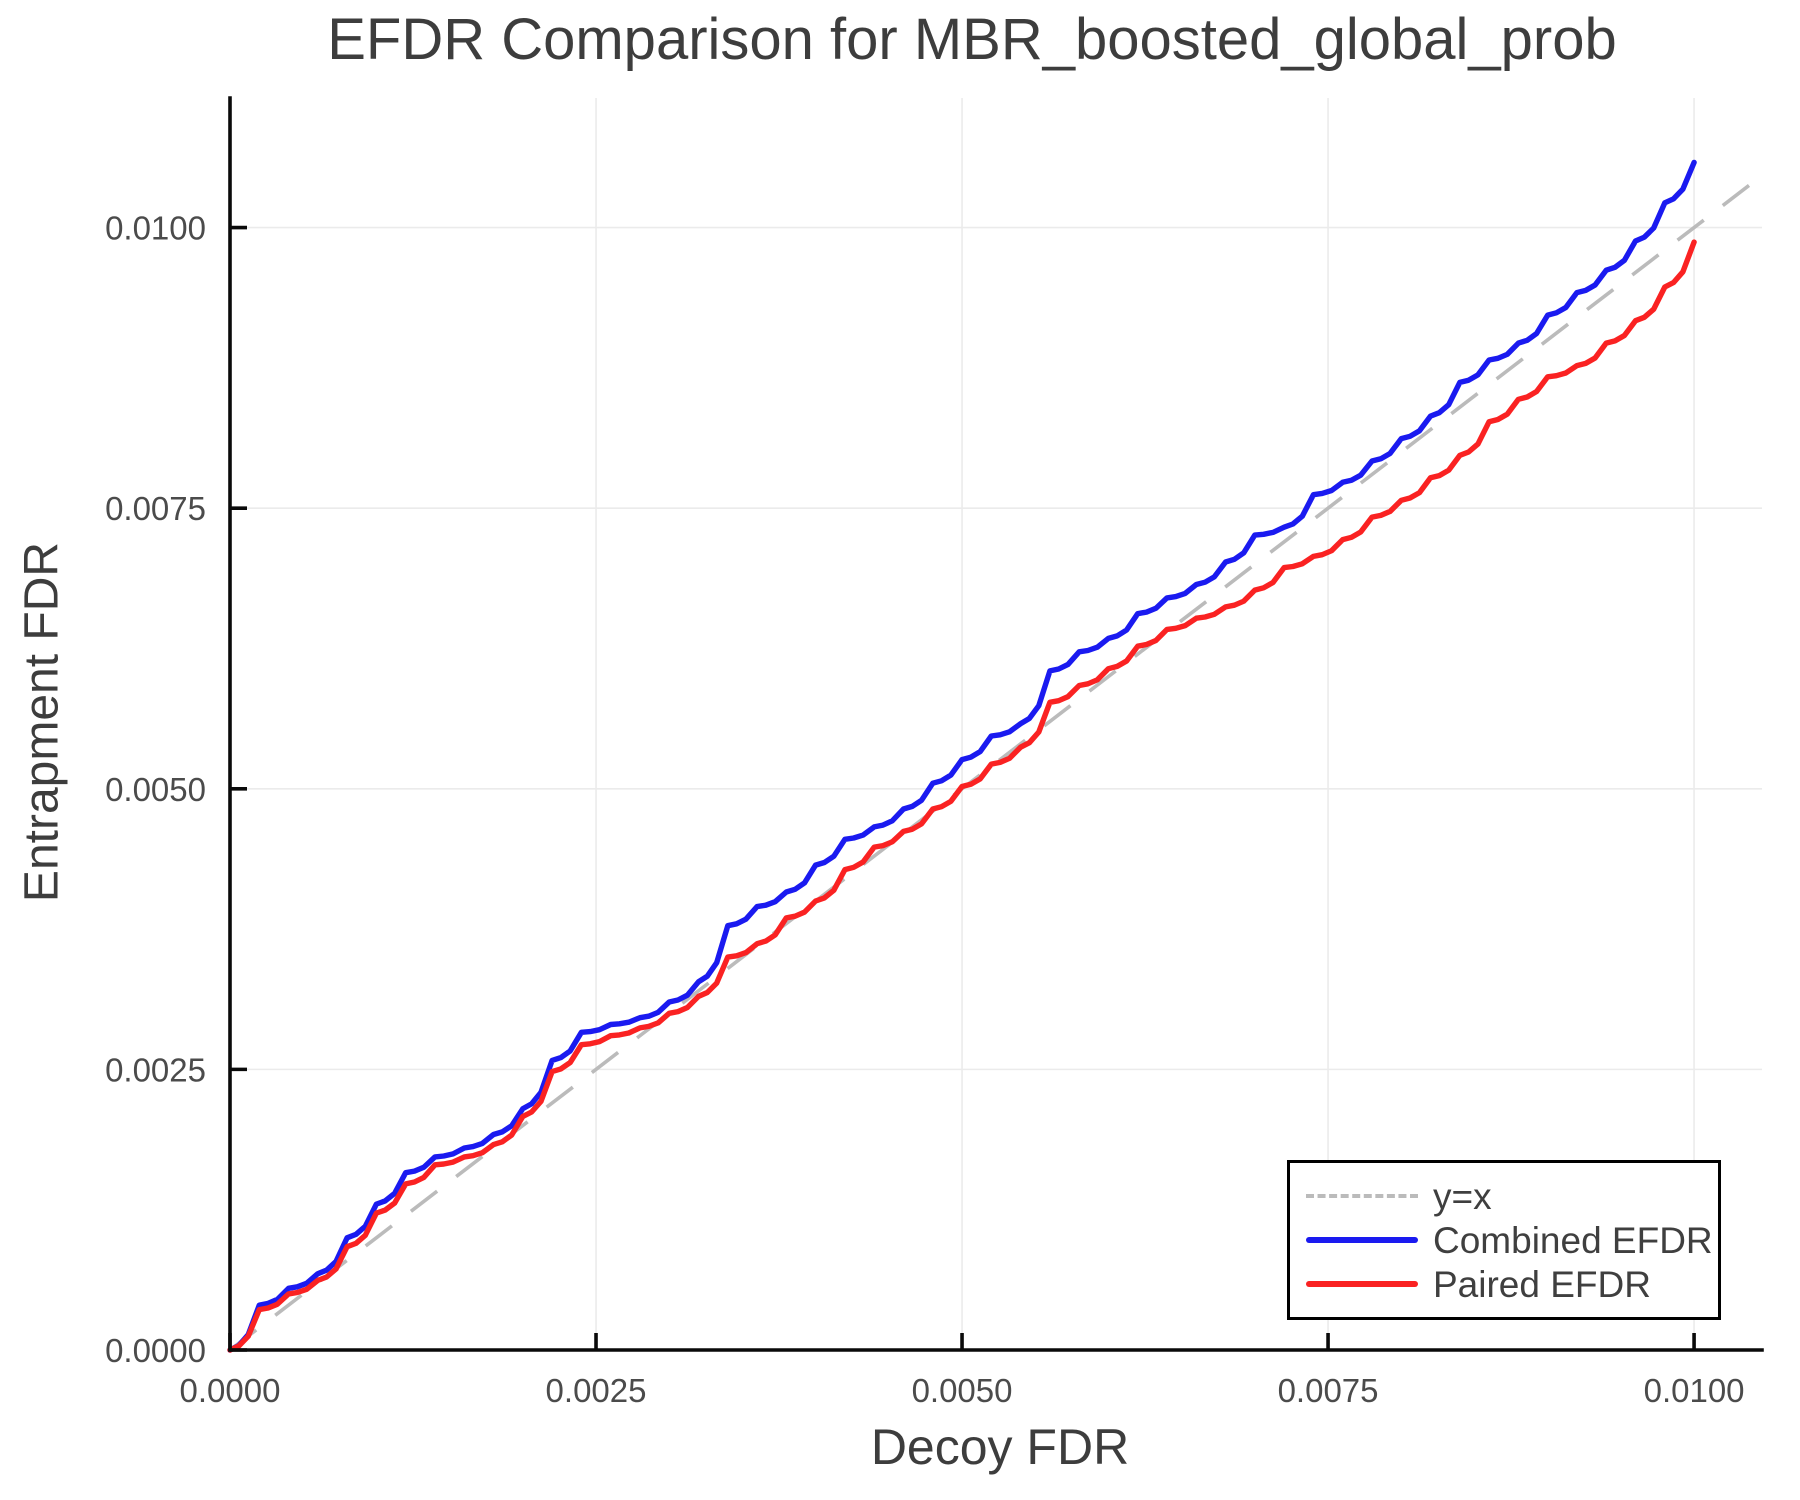 This screenshot has width=1800, height=1500. I want to click on legend-label-identity: y=x, so click(1462, 1196).